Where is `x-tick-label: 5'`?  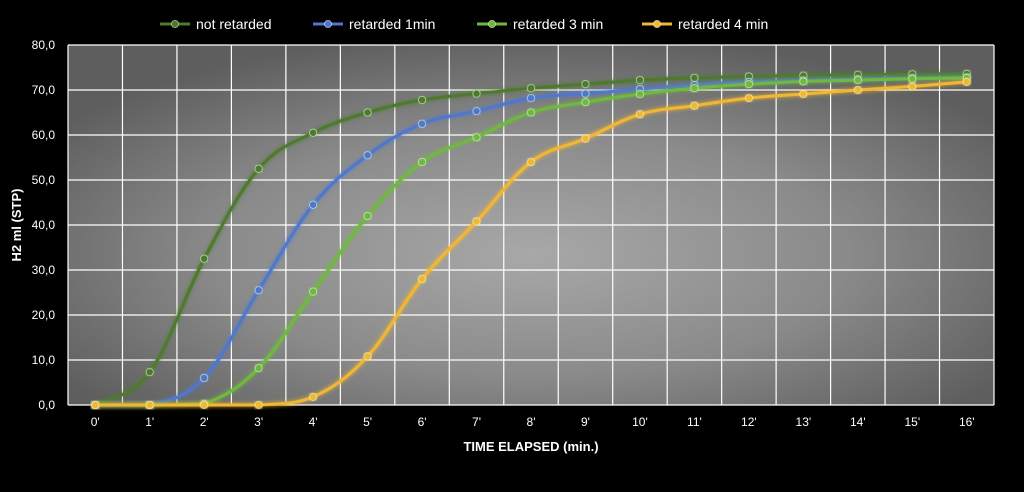 x-tick-label: 5' is located at coordinates (367, 422).